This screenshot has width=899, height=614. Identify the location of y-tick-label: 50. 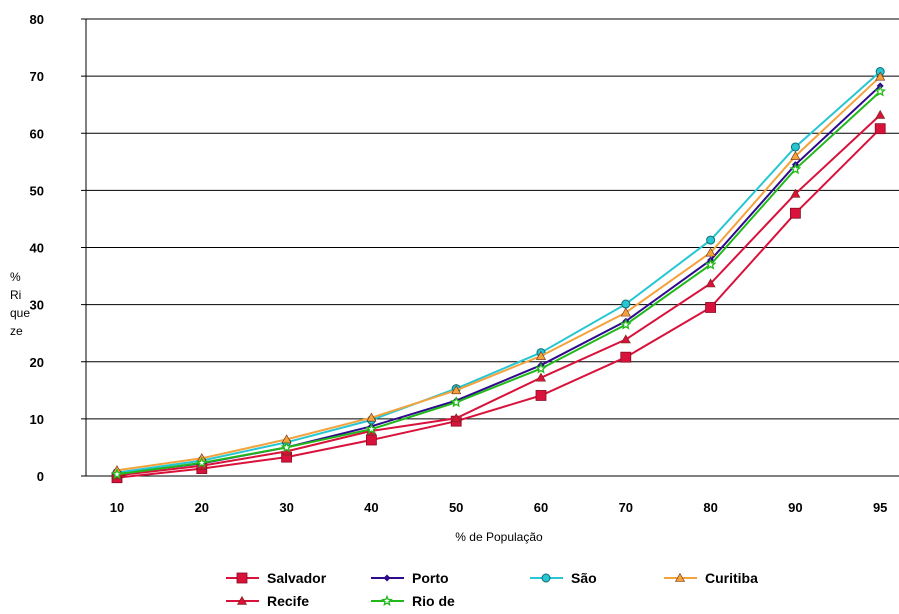
(37, 190).